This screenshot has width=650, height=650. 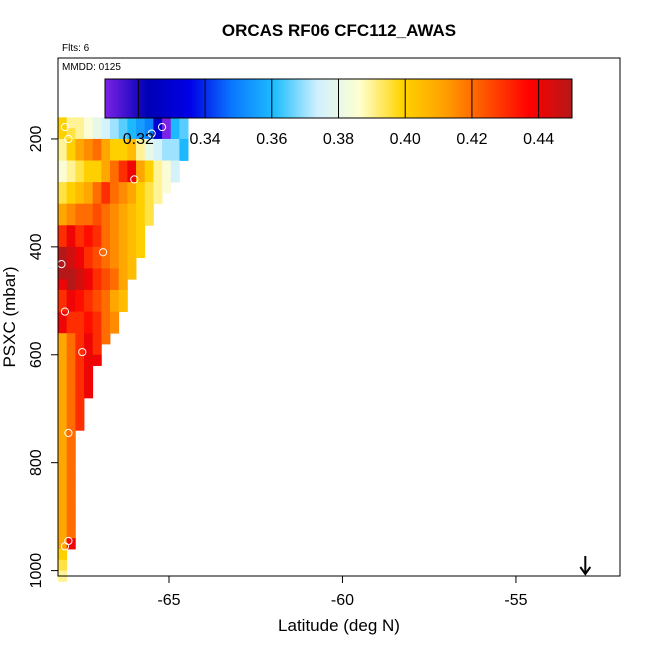 What do you see at coordinates (123, 349) in the screenshot?
I see `heatmap-cells` at bounding box center [123, 349].